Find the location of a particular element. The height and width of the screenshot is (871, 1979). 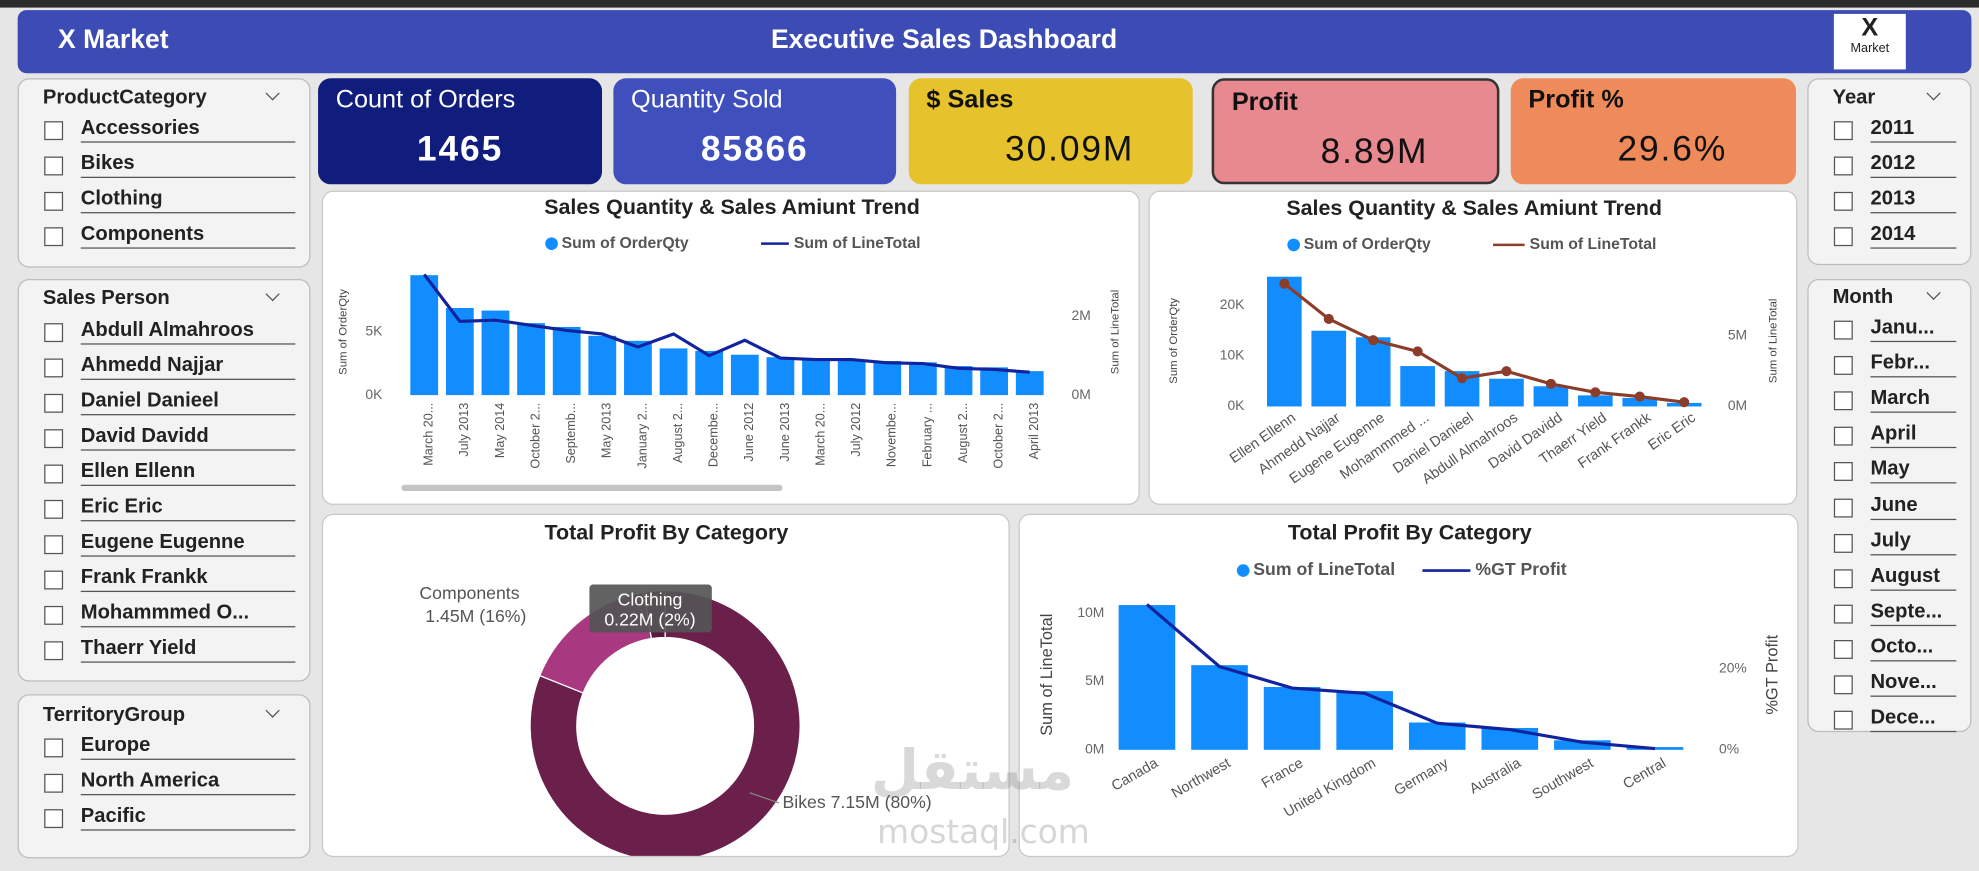

slicer-item: Bikes is located at coordinates (188, 165).